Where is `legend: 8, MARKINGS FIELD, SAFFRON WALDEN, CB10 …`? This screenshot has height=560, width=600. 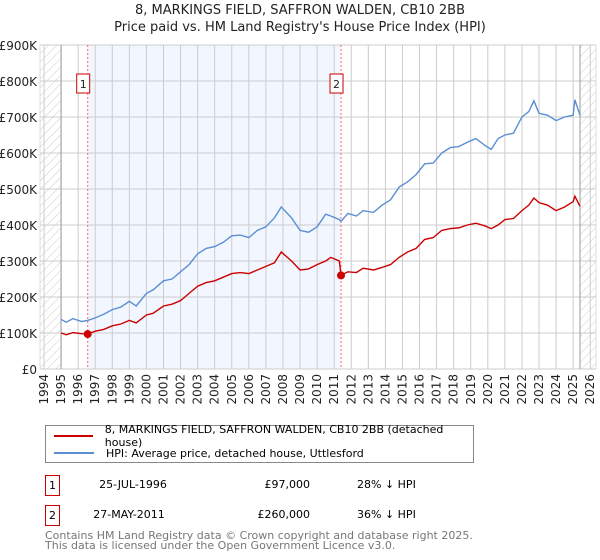
legend: 8, MARKINGS FIELD, SAFFRON WALDEN, CB10 … is located at coordinates (259, 443).